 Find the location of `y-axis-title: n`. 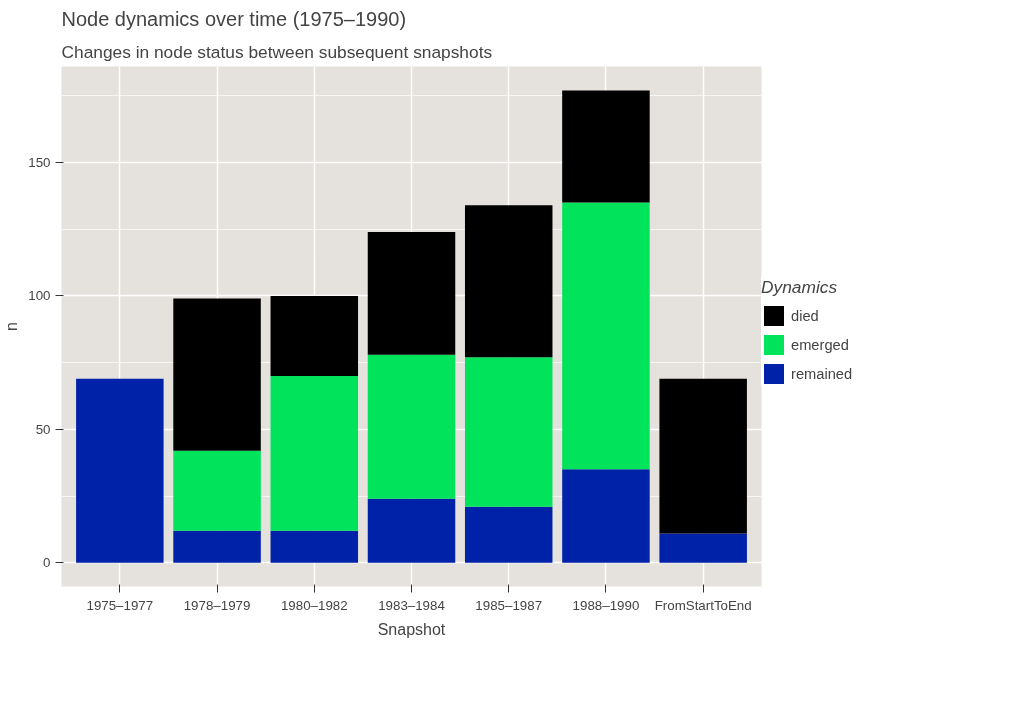

y-axis-title: n is located at coordinates (12, 326).